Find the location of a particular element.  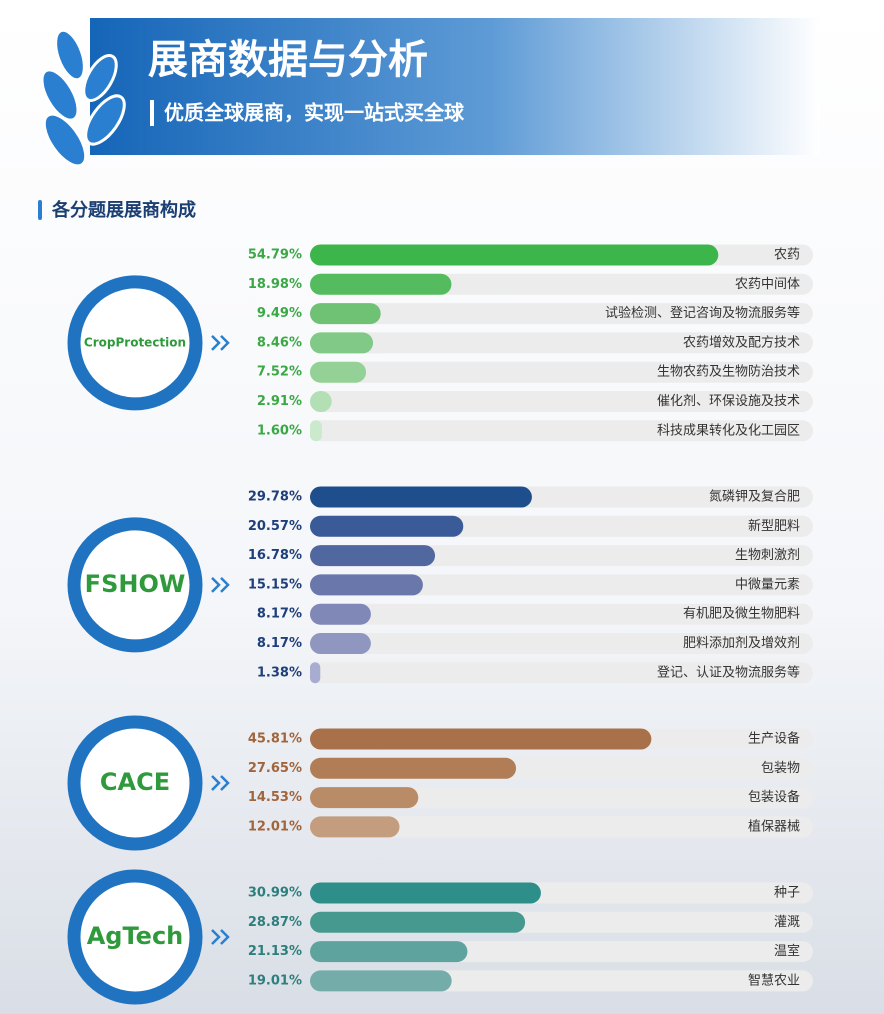

category-label: 包装物 is located at coordinates (780, 768).